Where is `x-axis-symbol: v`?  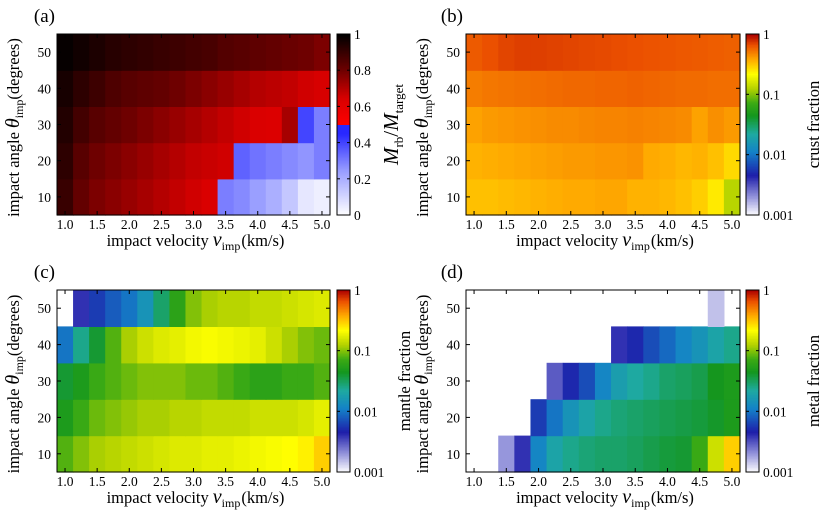
x-axis-symbol: v is located at coordinates (217, 240).